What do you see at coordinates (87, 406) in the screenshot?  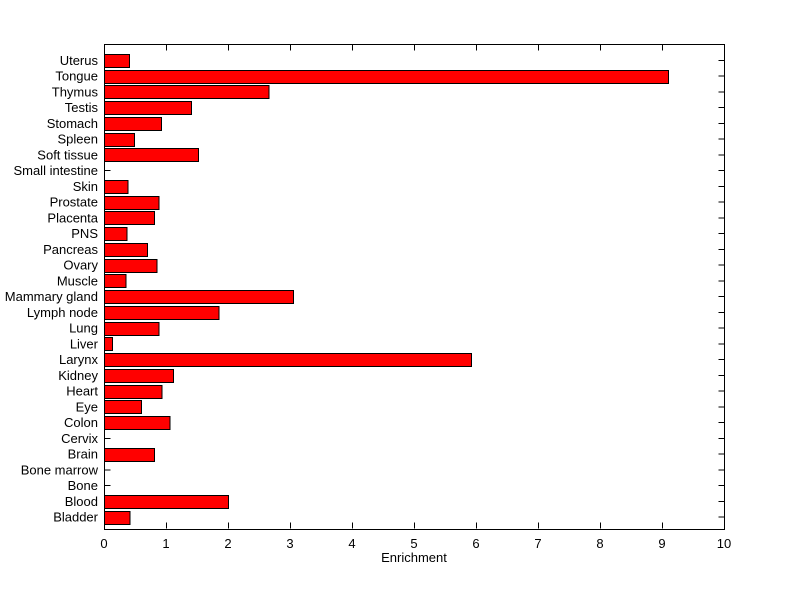 I see `category-label-eye: Eye` at bounding box center [87, 406].